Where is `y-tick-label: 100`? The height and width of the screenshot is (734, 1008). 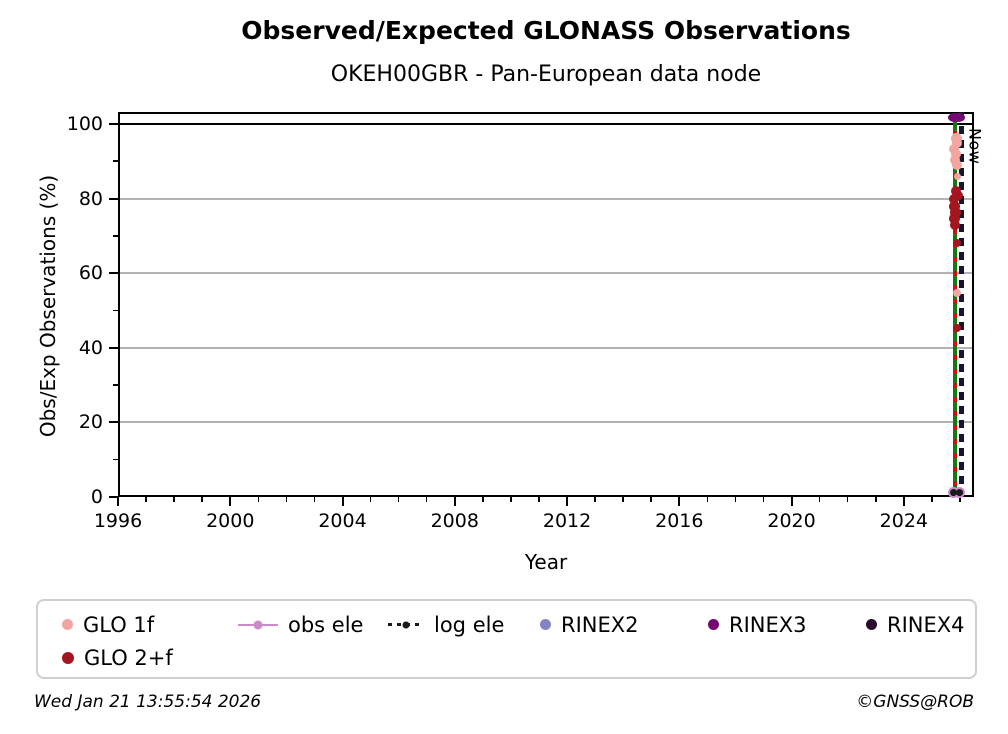 y-tick-label: 100 is located at coordinates (84, 123).